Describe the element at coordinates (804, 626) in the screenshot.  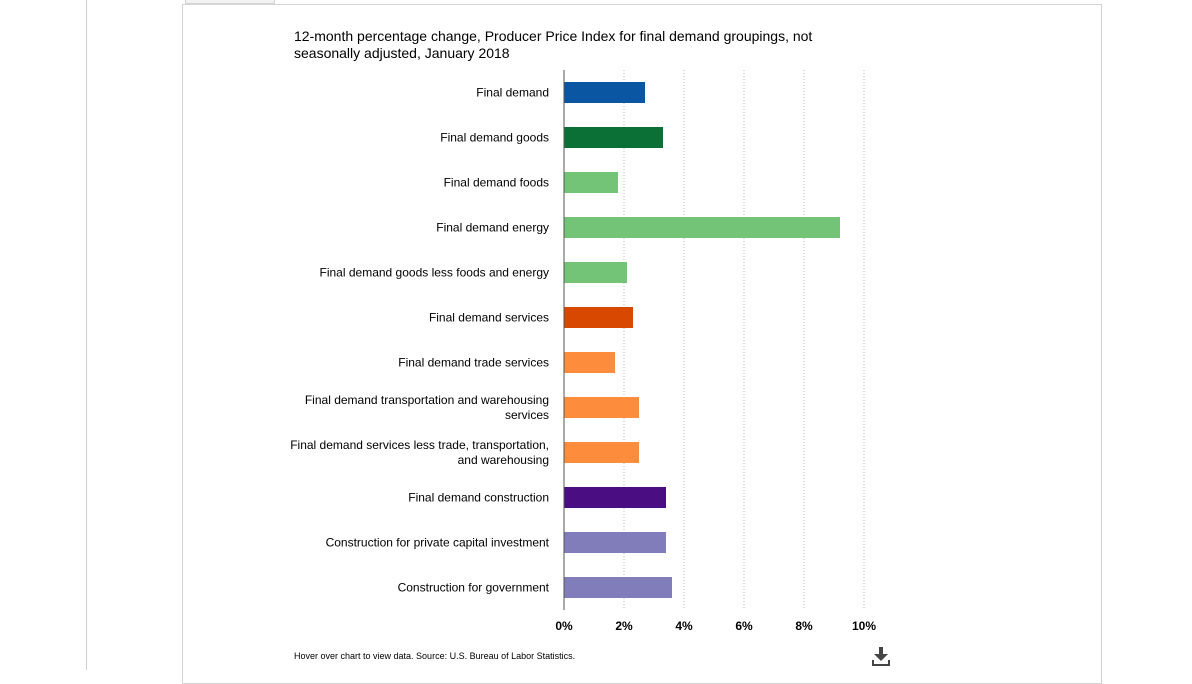
I see `x-tick-label: 8%` at that location.